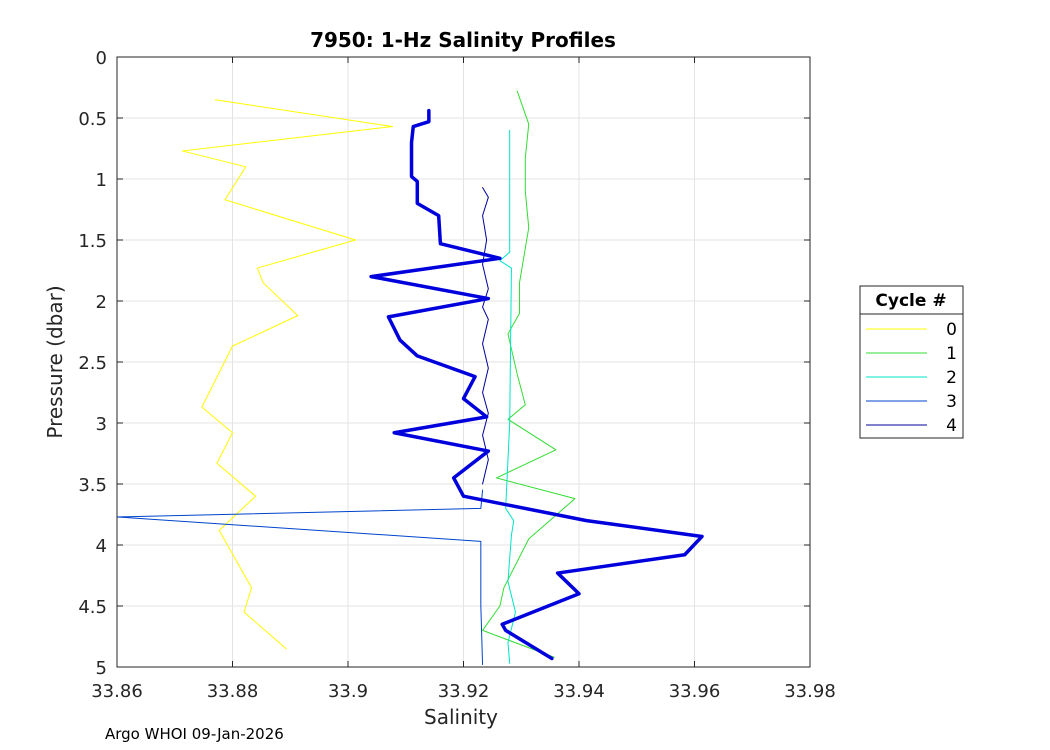 This screenshot has height=750, width=1050. Describe the element at coordinates (911, 378) in the screenshot. I see `legend-entries: 0 1 2 3 4` at that location.